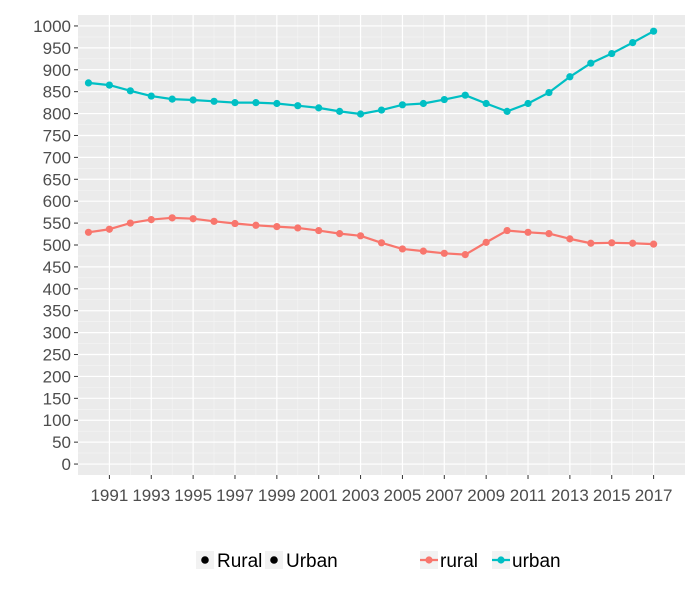 This screenshot has width=700, height=600. What do you see at coordinates (57, 311) in the screenshot?
I see `y-tick-label: 350` at bounding box center [57, 311].